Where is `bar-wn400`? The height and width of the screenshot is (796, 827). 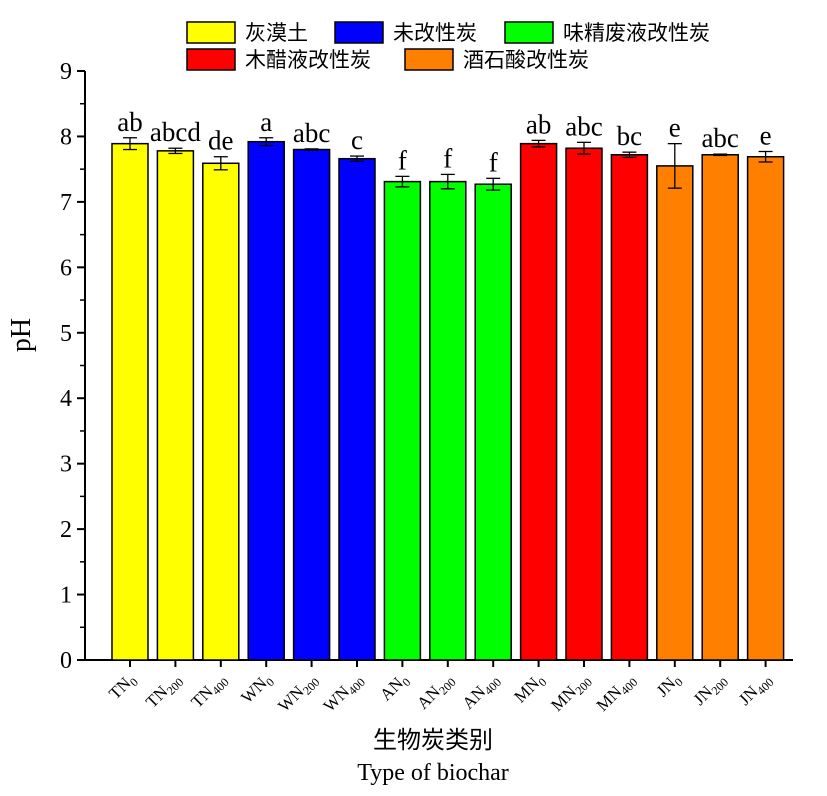 bar-wn400 is located at coordinates (357, 409).